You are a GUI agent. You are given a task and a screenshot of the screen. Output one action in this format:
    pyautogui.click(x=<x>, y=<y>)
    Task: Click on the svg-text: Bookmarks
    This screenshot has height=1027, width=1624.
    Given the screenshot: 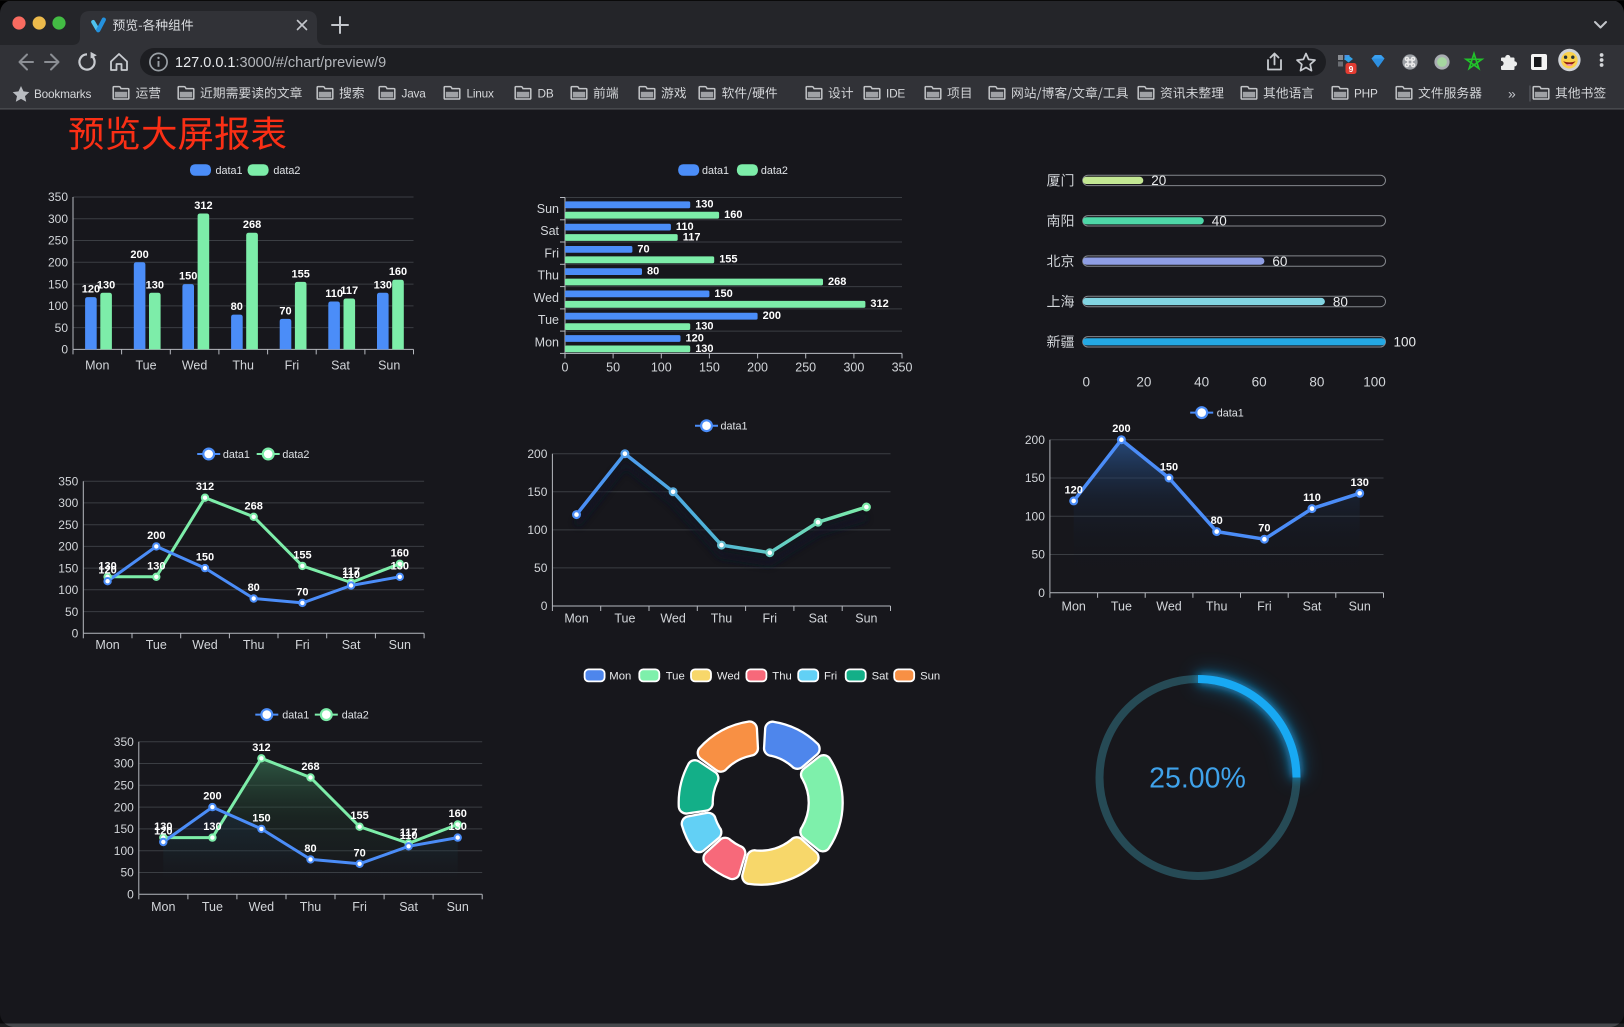 What is the action you would take?
    pyautogui.click(x=63, y=94)
    